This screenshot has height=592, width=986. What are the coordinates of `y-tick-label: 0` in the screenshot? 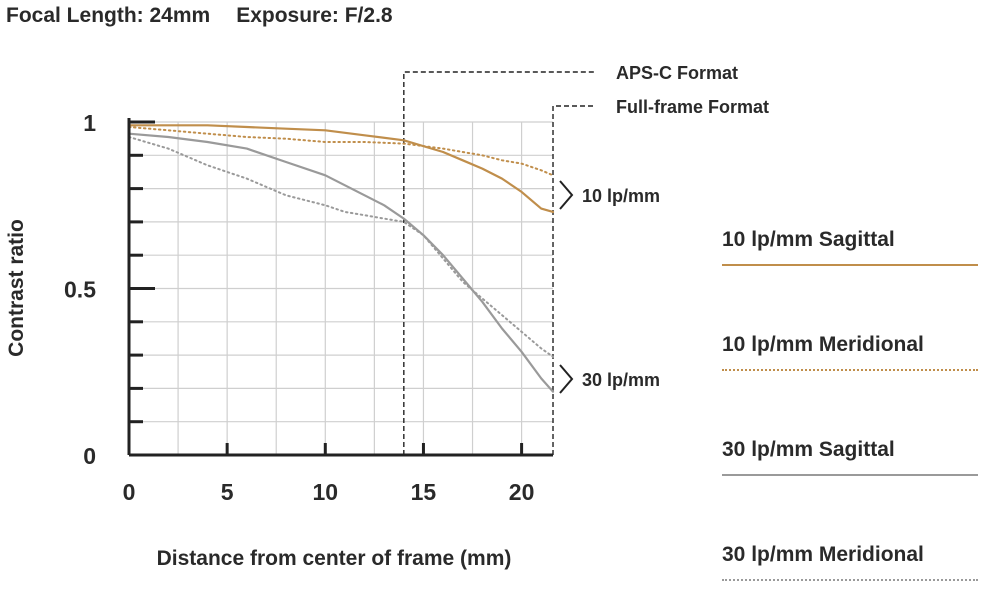 It's located at (89, 456).